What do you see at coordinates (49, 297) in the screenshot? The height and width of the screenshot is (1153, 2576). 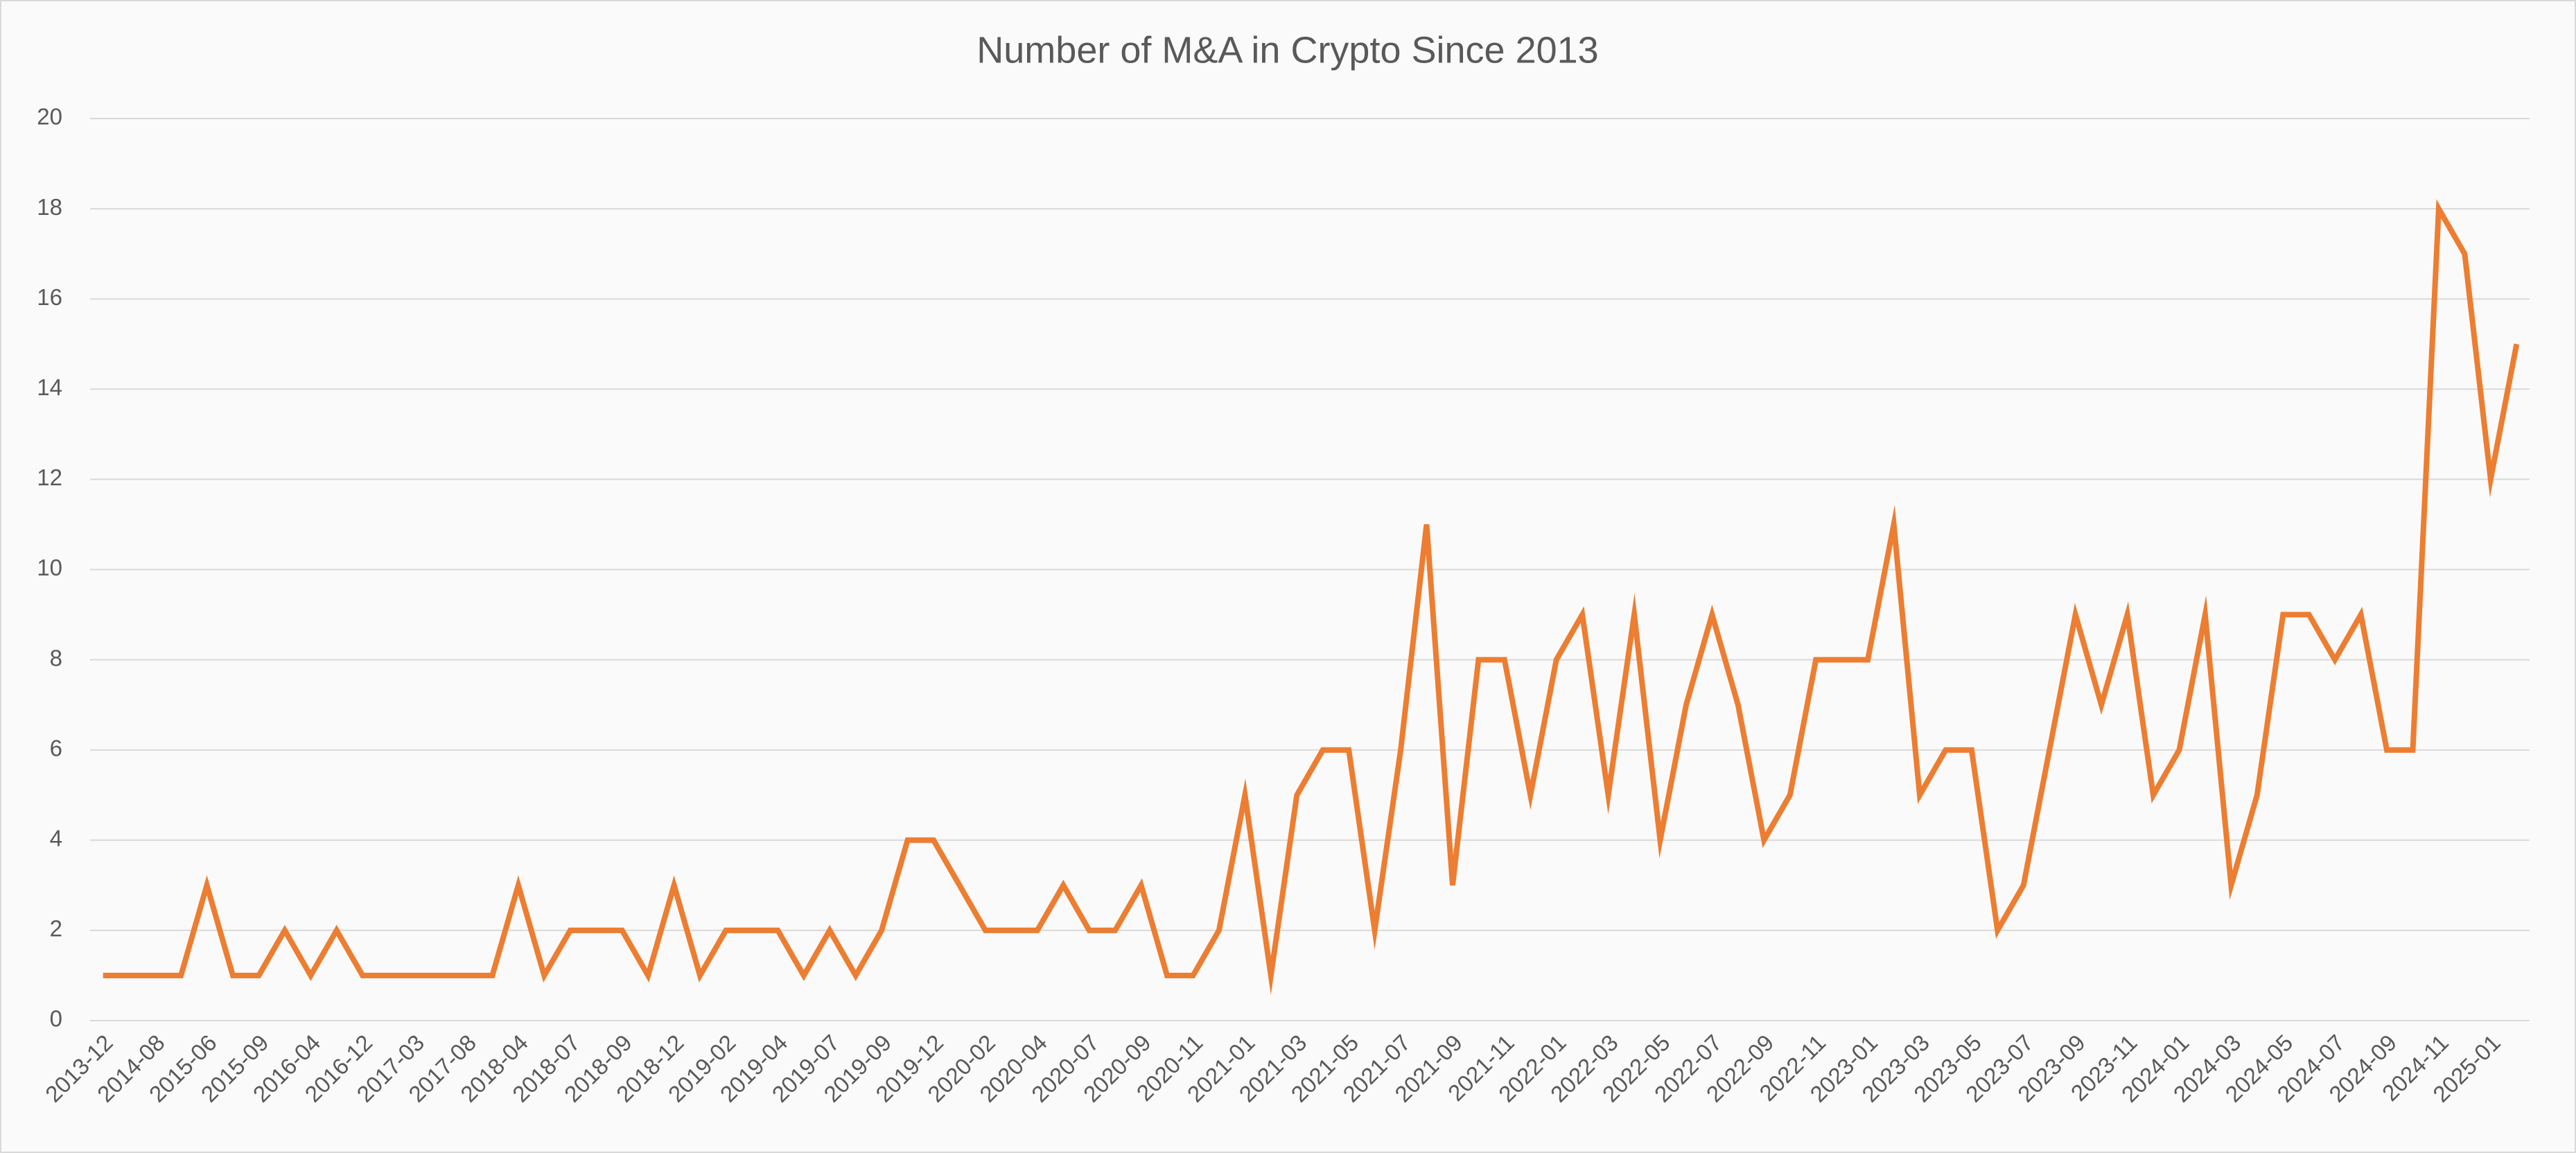 I see `y-tick-label: 16` at bounding box center [49, 297].